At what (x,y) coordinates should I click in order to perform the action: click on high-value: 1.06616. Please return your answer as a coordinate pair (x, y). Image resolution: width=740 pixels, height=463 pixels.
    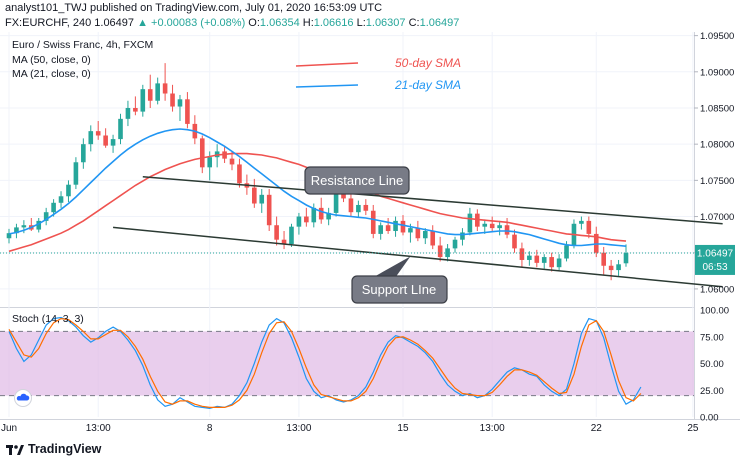
    Looking at the image, I should click on (333, 23).